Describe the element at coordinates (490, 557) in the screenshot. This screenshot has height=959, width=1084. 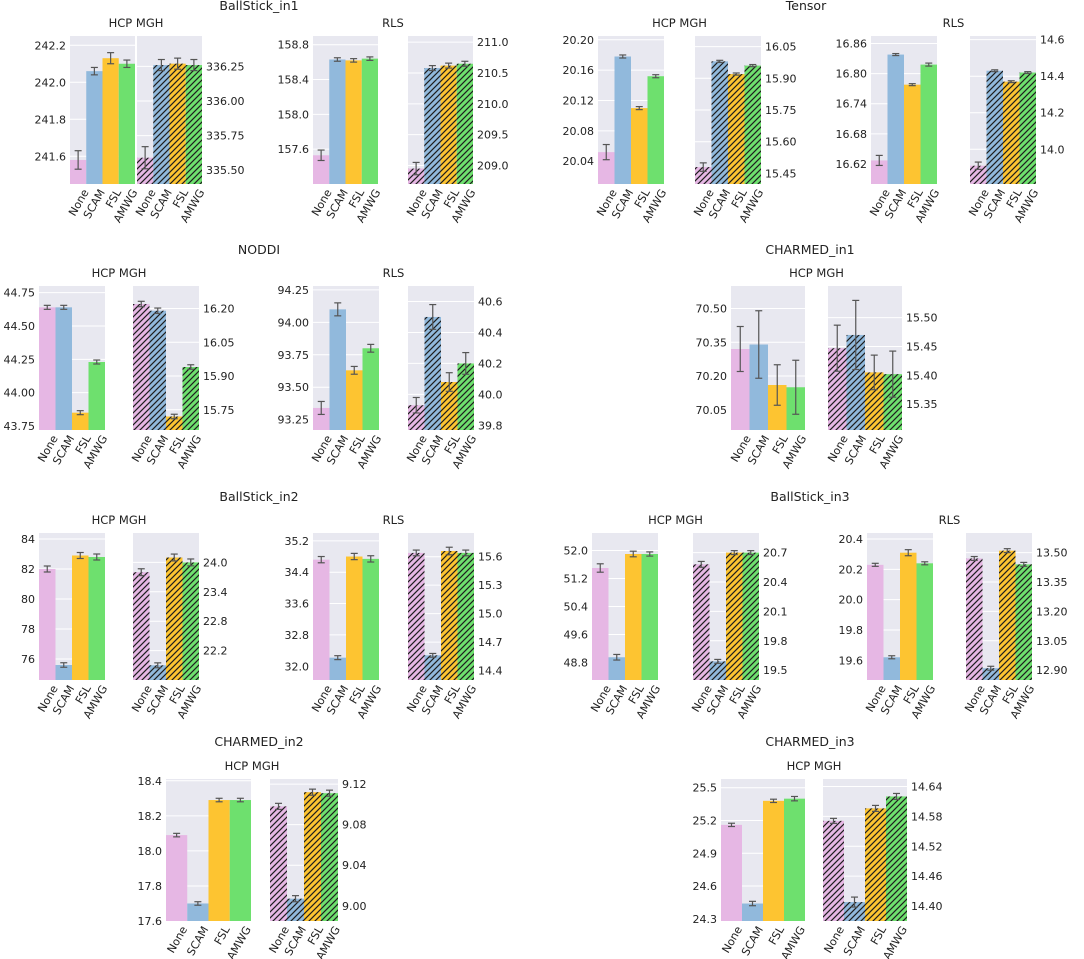
I see `y-tick-label: 15.6` at that location.